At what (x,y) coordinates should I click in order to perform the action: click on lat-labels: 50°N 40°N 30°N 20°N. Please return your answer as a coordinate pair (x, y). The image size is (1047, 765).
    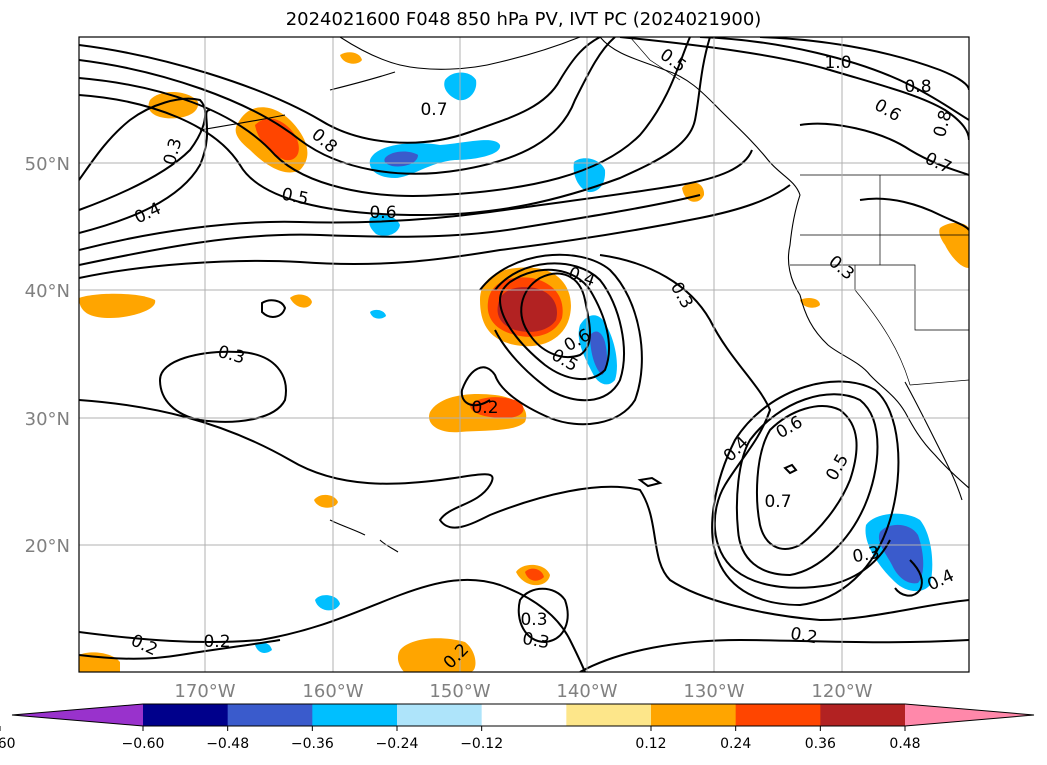
    Looking at the image, I should click on (47, 355).